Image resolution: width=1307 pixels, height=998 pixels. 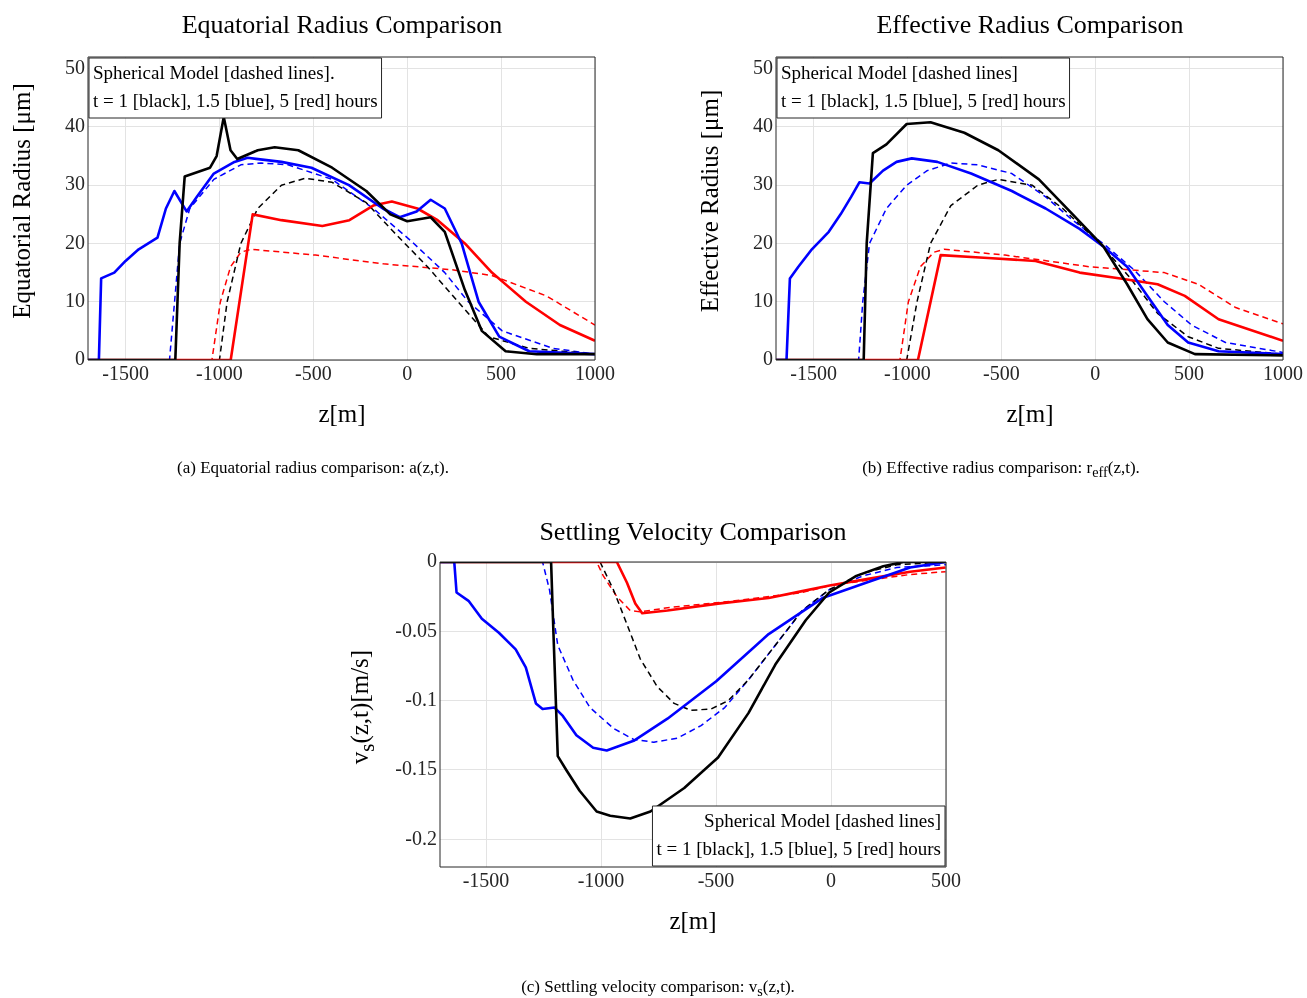 What do you see at coordinates (21, 201) in the screenshot?
I see `y-axis-title: Equatorial Radius [μm]` at bounding box center [21, 201].